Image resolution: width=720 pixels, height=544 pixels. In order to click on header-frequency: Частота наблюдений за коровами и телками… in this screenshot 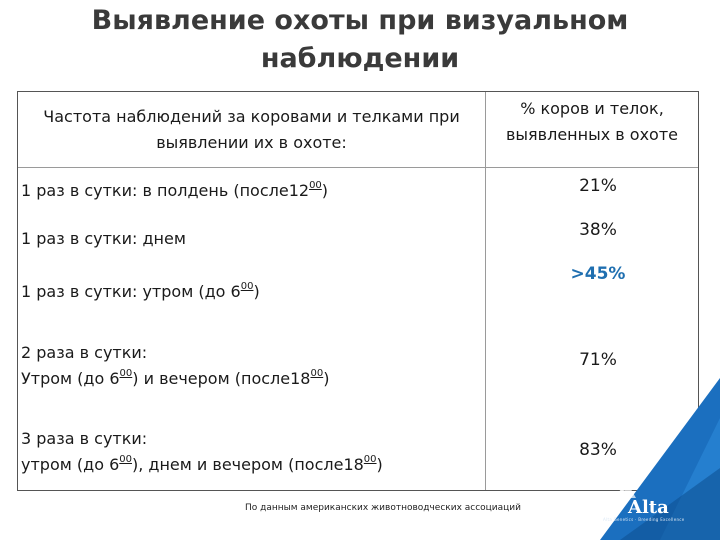, I will do `click(251, 129)`.